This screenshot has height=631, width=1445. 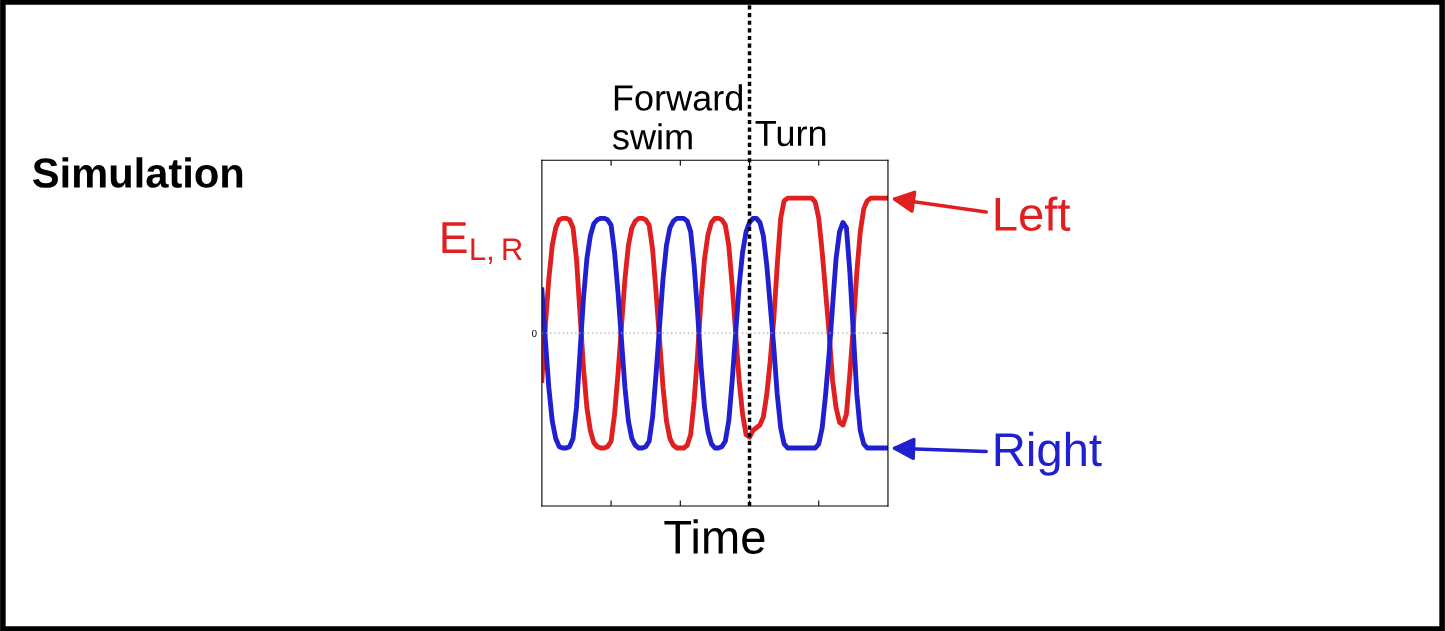 I want to click on legend-label: Right, so click(x=1048, y=453).